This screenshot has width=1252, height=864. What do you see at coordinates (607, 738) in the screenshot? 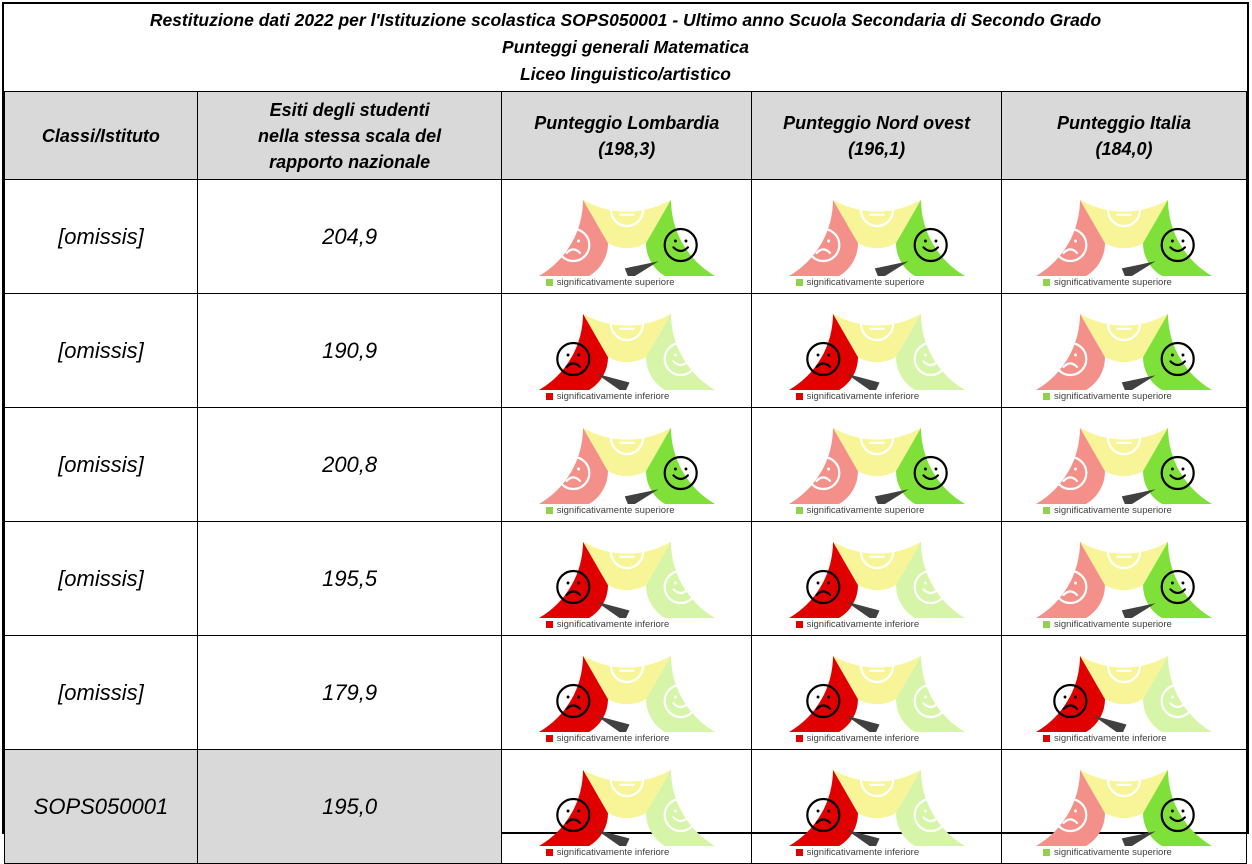
I see `gauge-legend: significativamente inferiore` at bounding box center [607, 738].